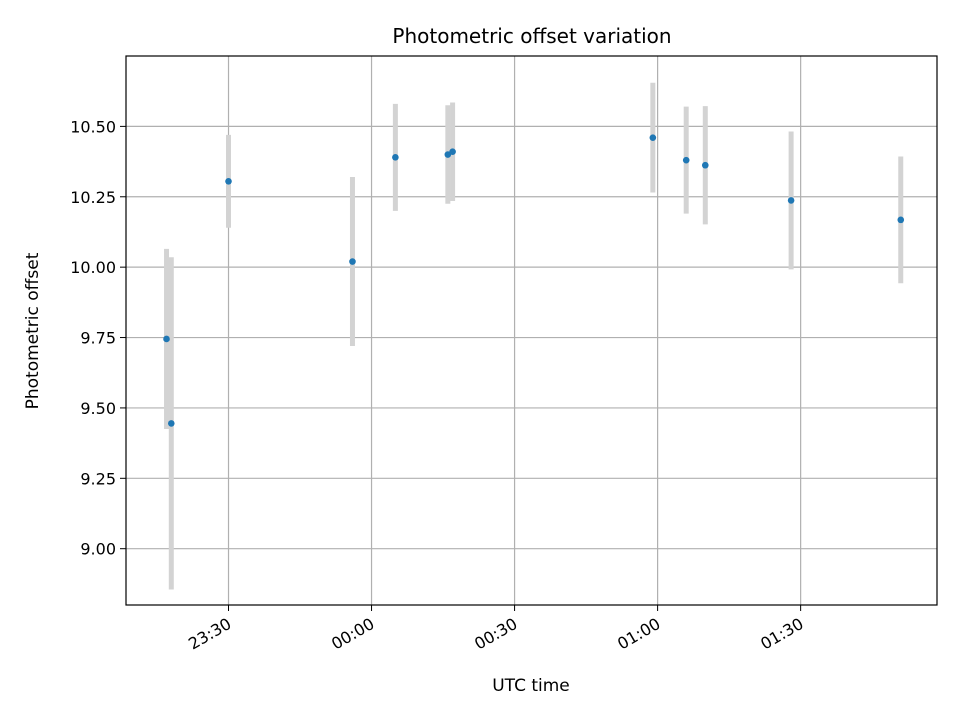 The image size is (960, 720). Describe the element at coordinates (98, 549) in the screenshot. I see `y-tick-label: 9.00` at that location.